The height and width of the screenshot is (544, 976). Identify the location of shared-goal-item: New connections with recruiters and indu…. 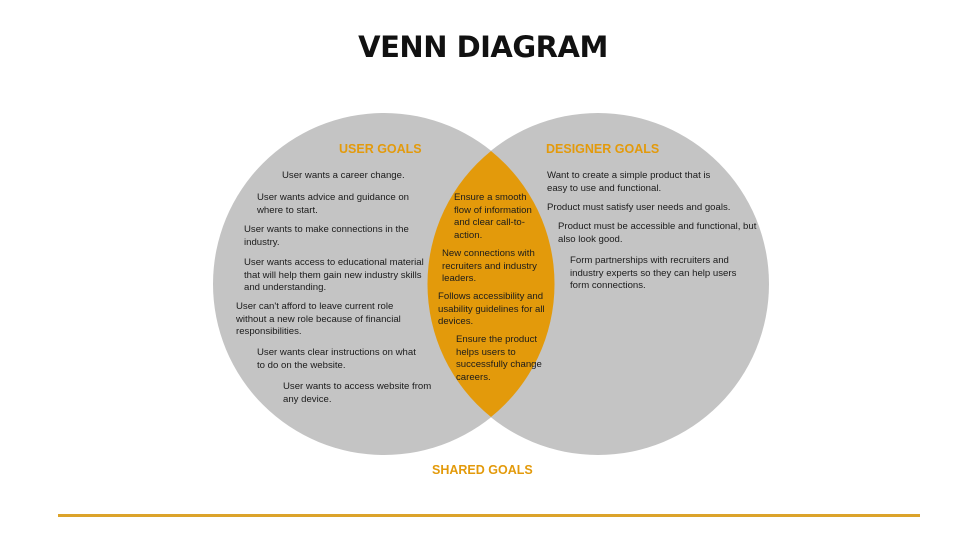
(489, 266).